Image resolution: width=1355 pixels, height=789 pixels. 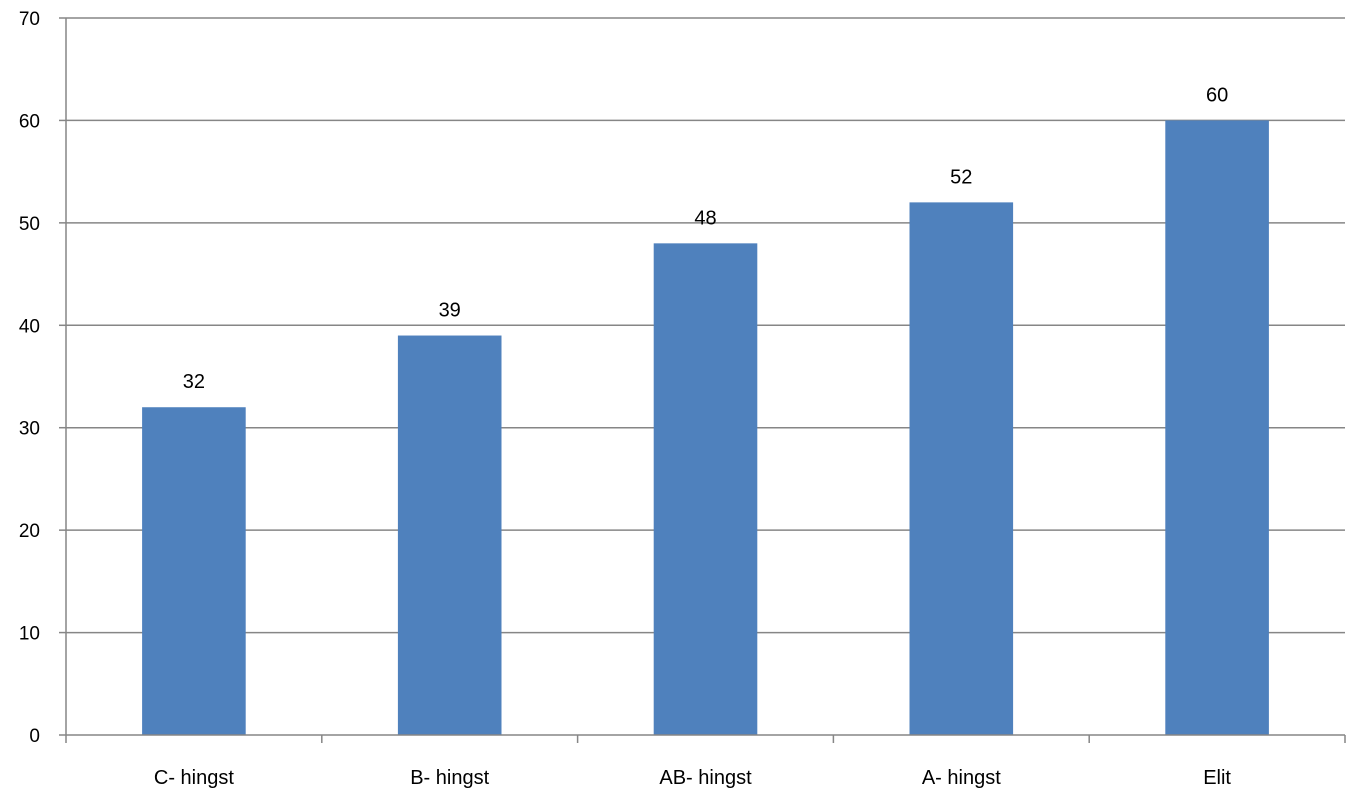 I want to click on y-tick-label: 30, so click(x=29, y=429).